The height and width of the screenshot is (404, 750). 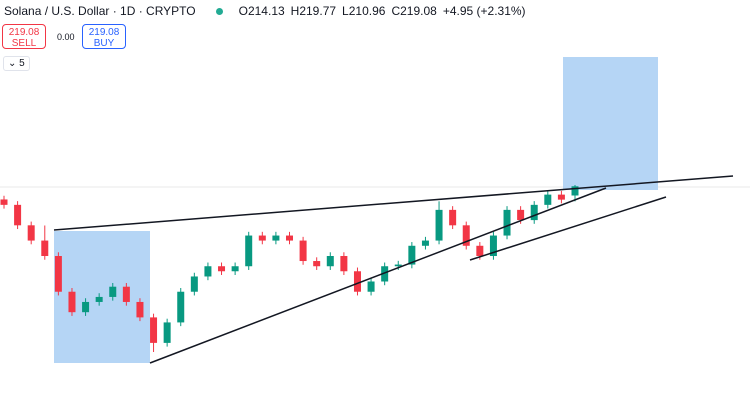 What do you see at coordinates (484, 11) in the screenshot?
I see `change: +4.95 (+2.31%)` at bounding box center [484, 11].